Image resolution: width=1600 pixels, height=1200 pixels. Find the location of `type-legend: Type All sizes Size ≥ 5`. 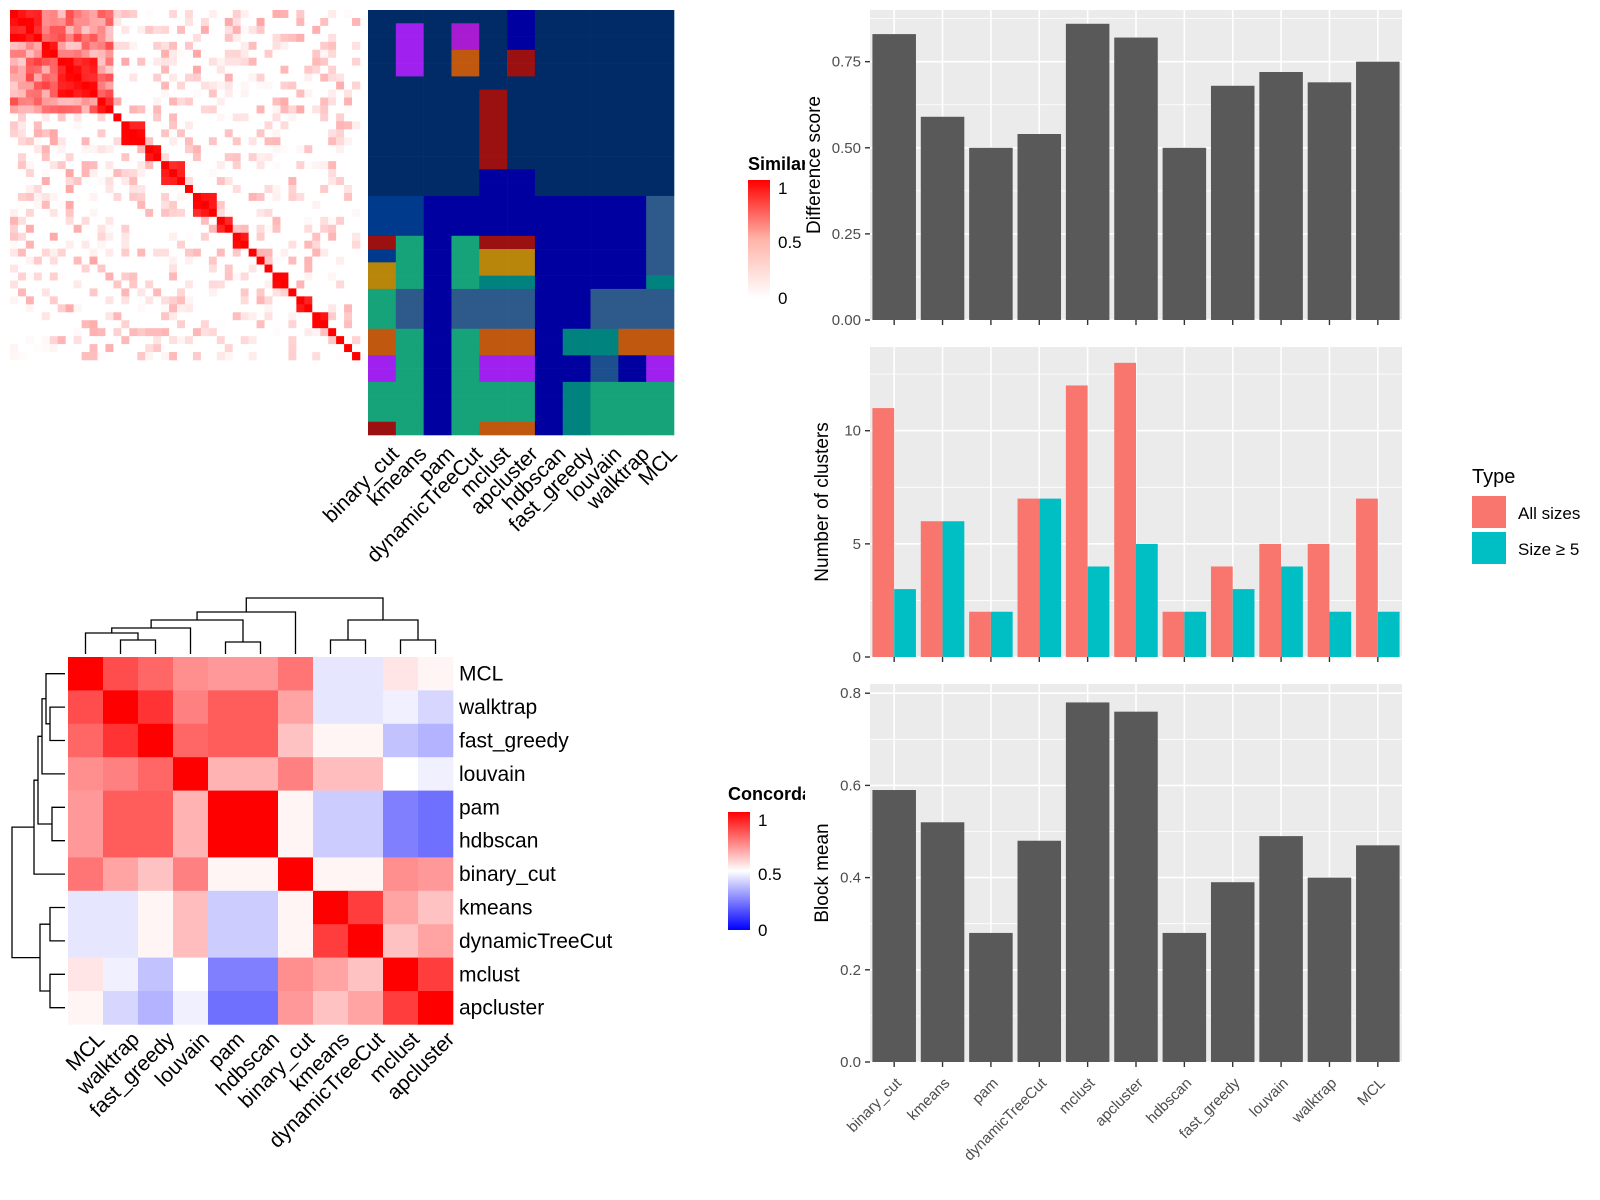

type-legend: Type All sizes Size ≥ 5 is located at coordinates (1526, 515).